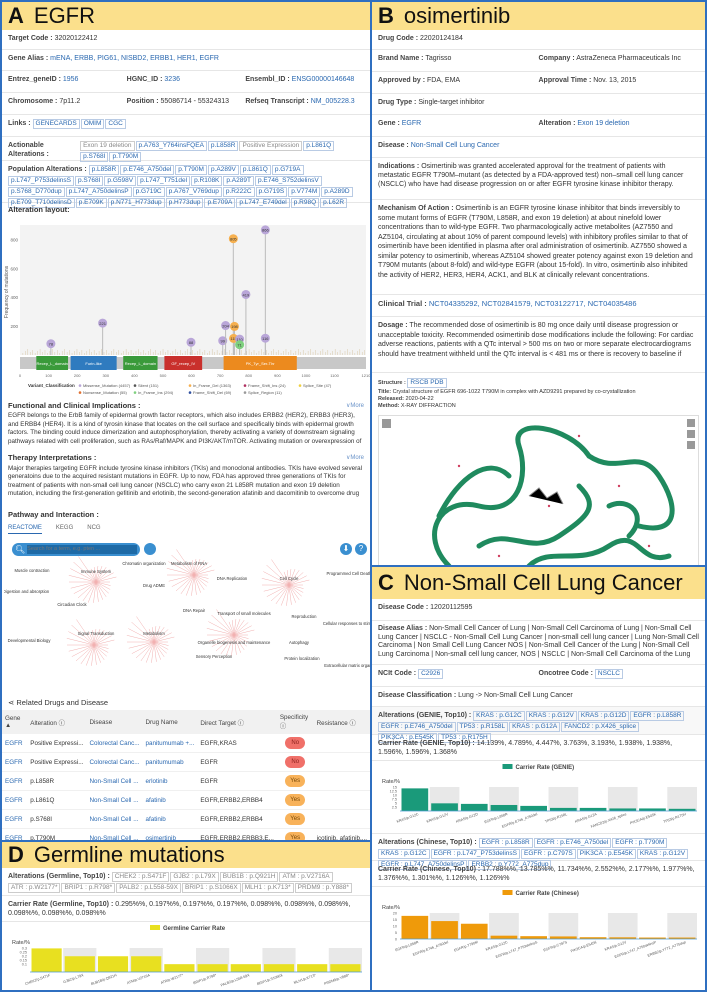 The height and width of the screenshot is (992, 707). I want to click on ncit-link: C2926, so click(431, 674).